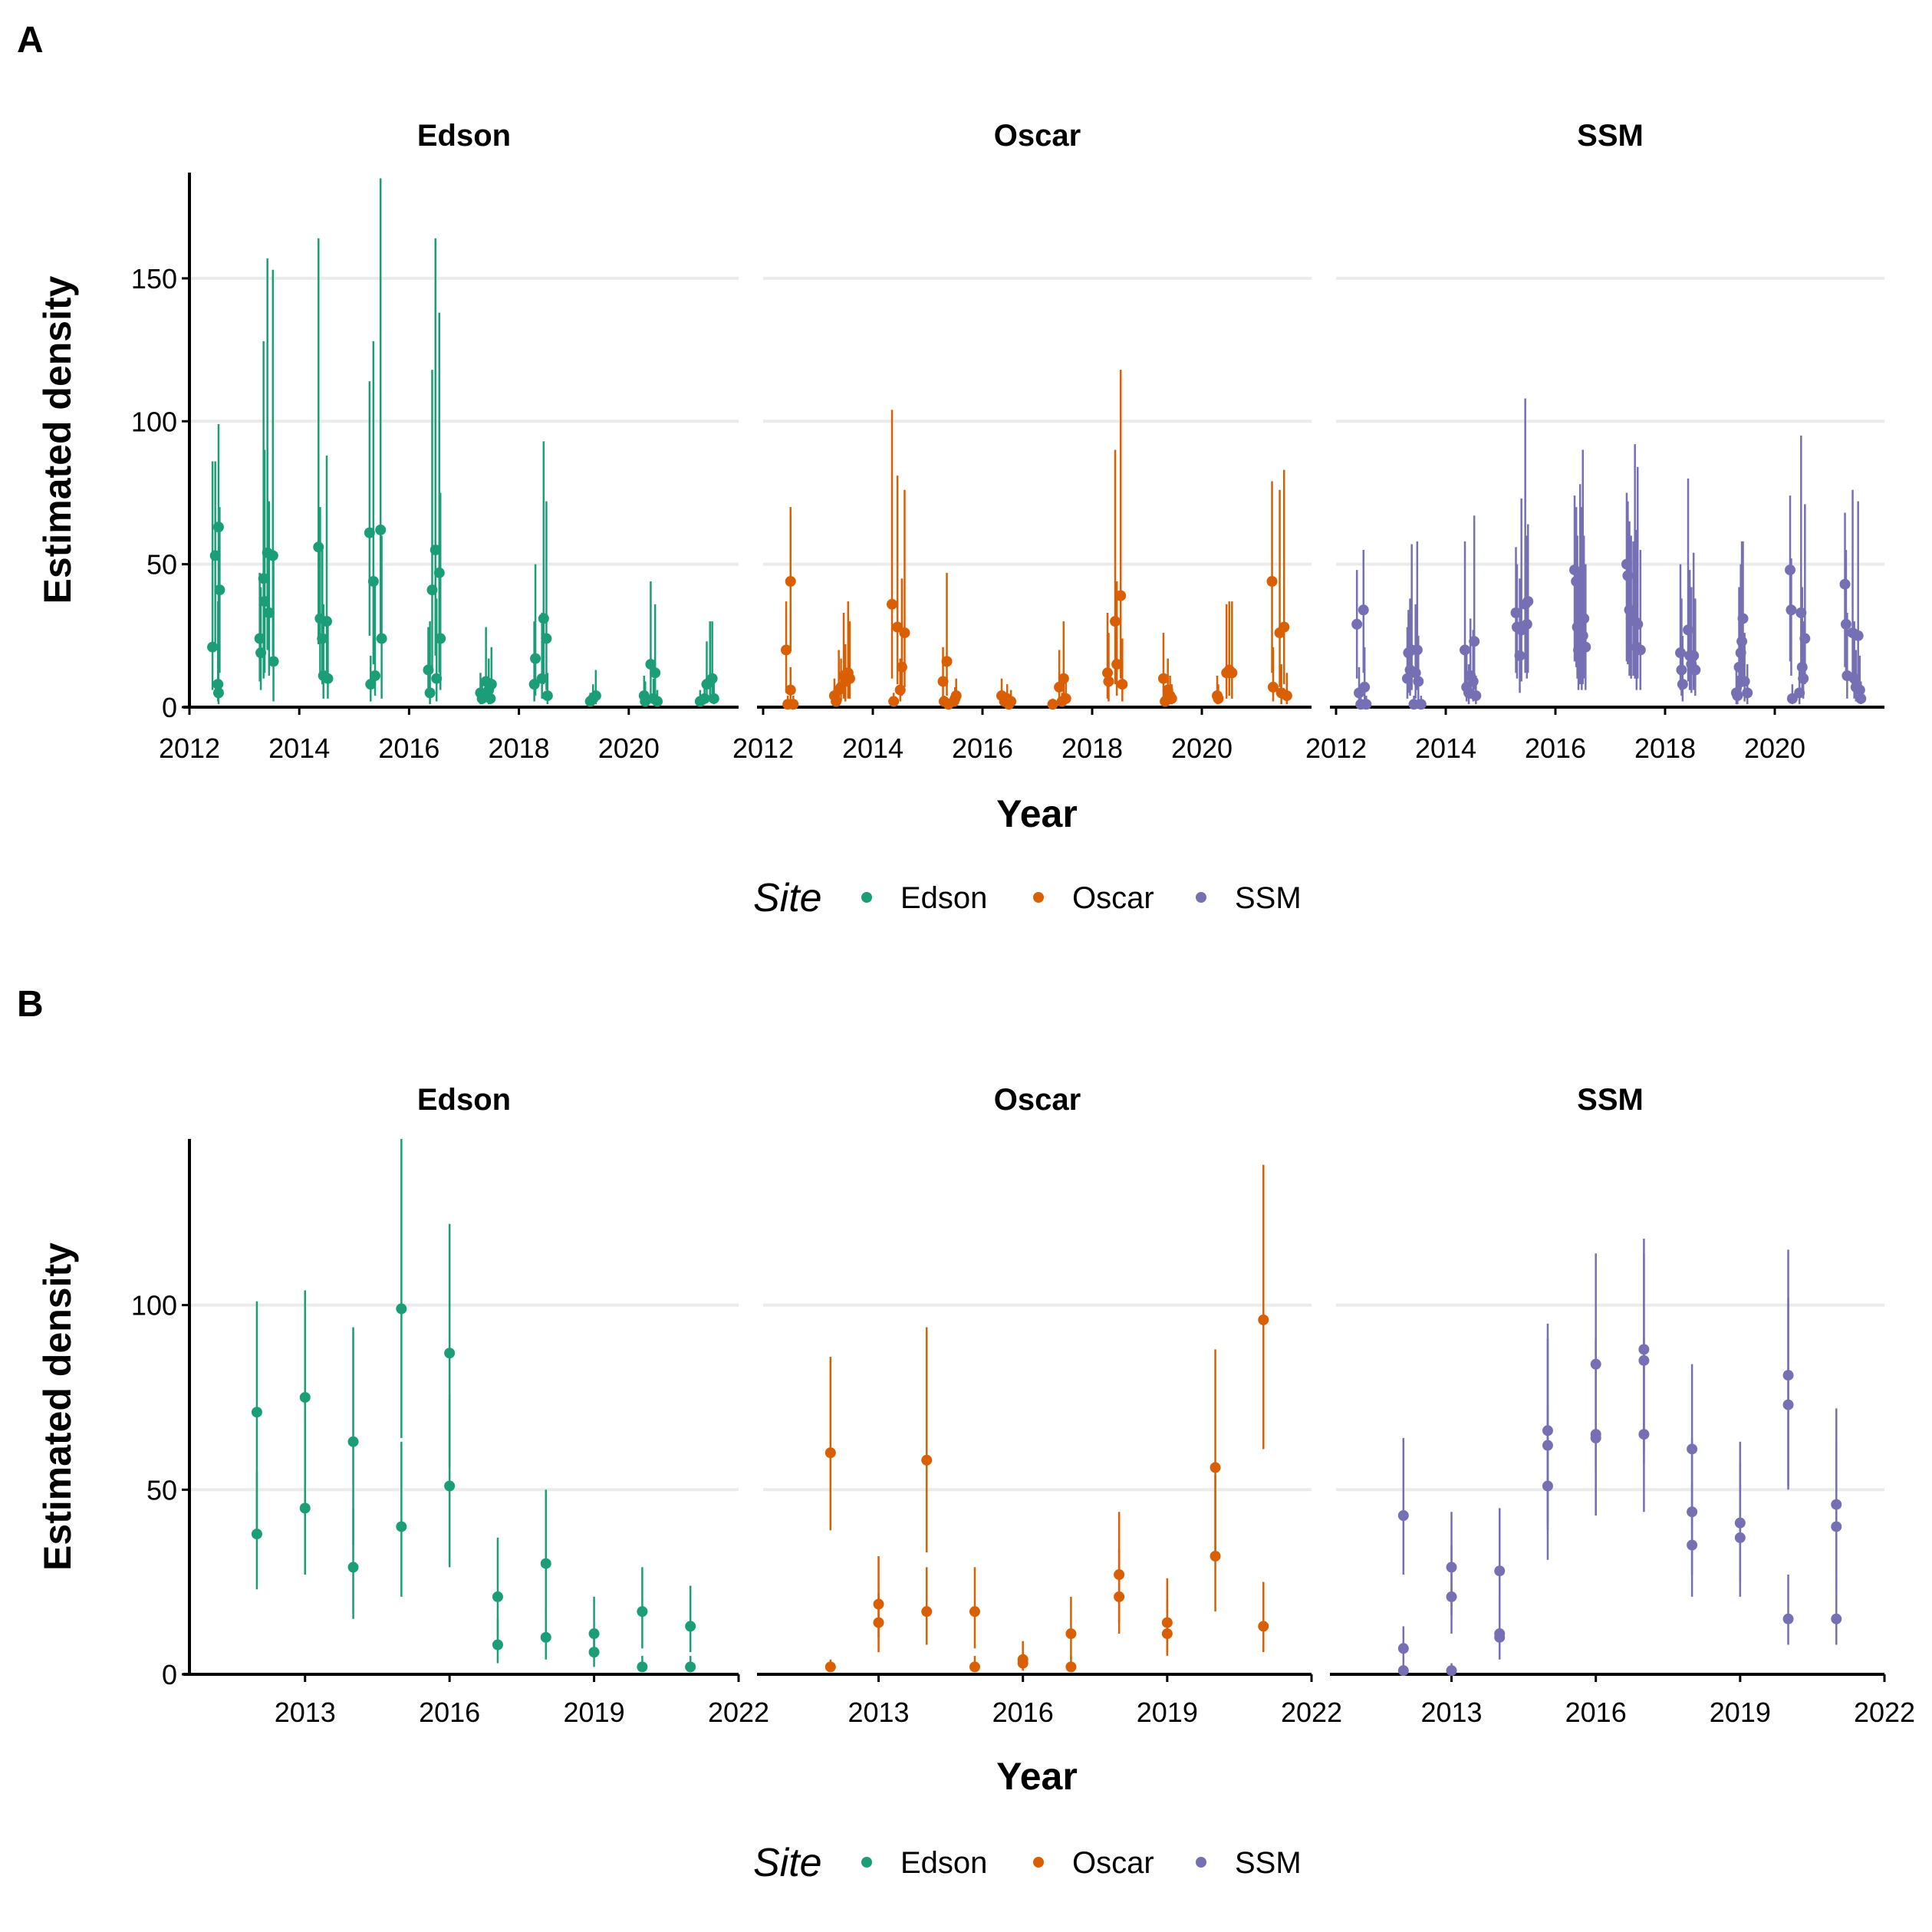 The image size is (1932, 1932). Describe the element at coordinates (1038, 1862) in the screenshot. I see `legend-key-oscar` at that location.